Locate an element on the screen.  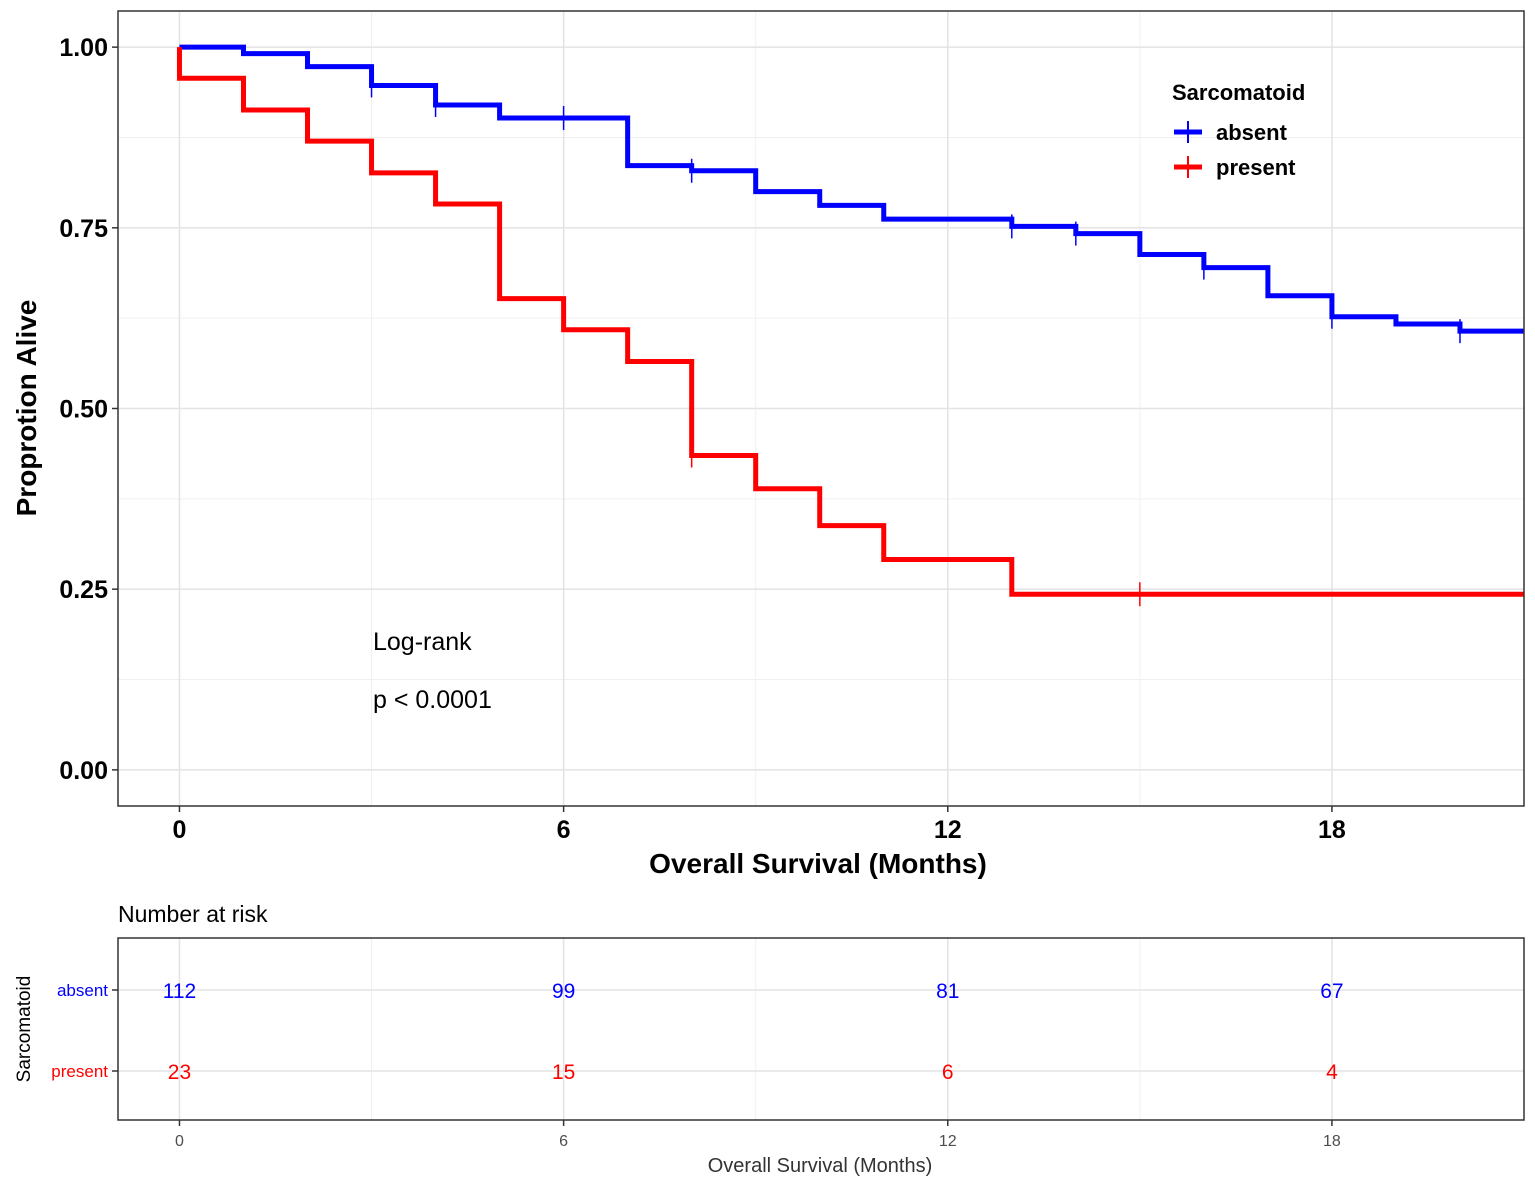
y-axis-title: Proprotion Alive is located at coordinates (26, 408).